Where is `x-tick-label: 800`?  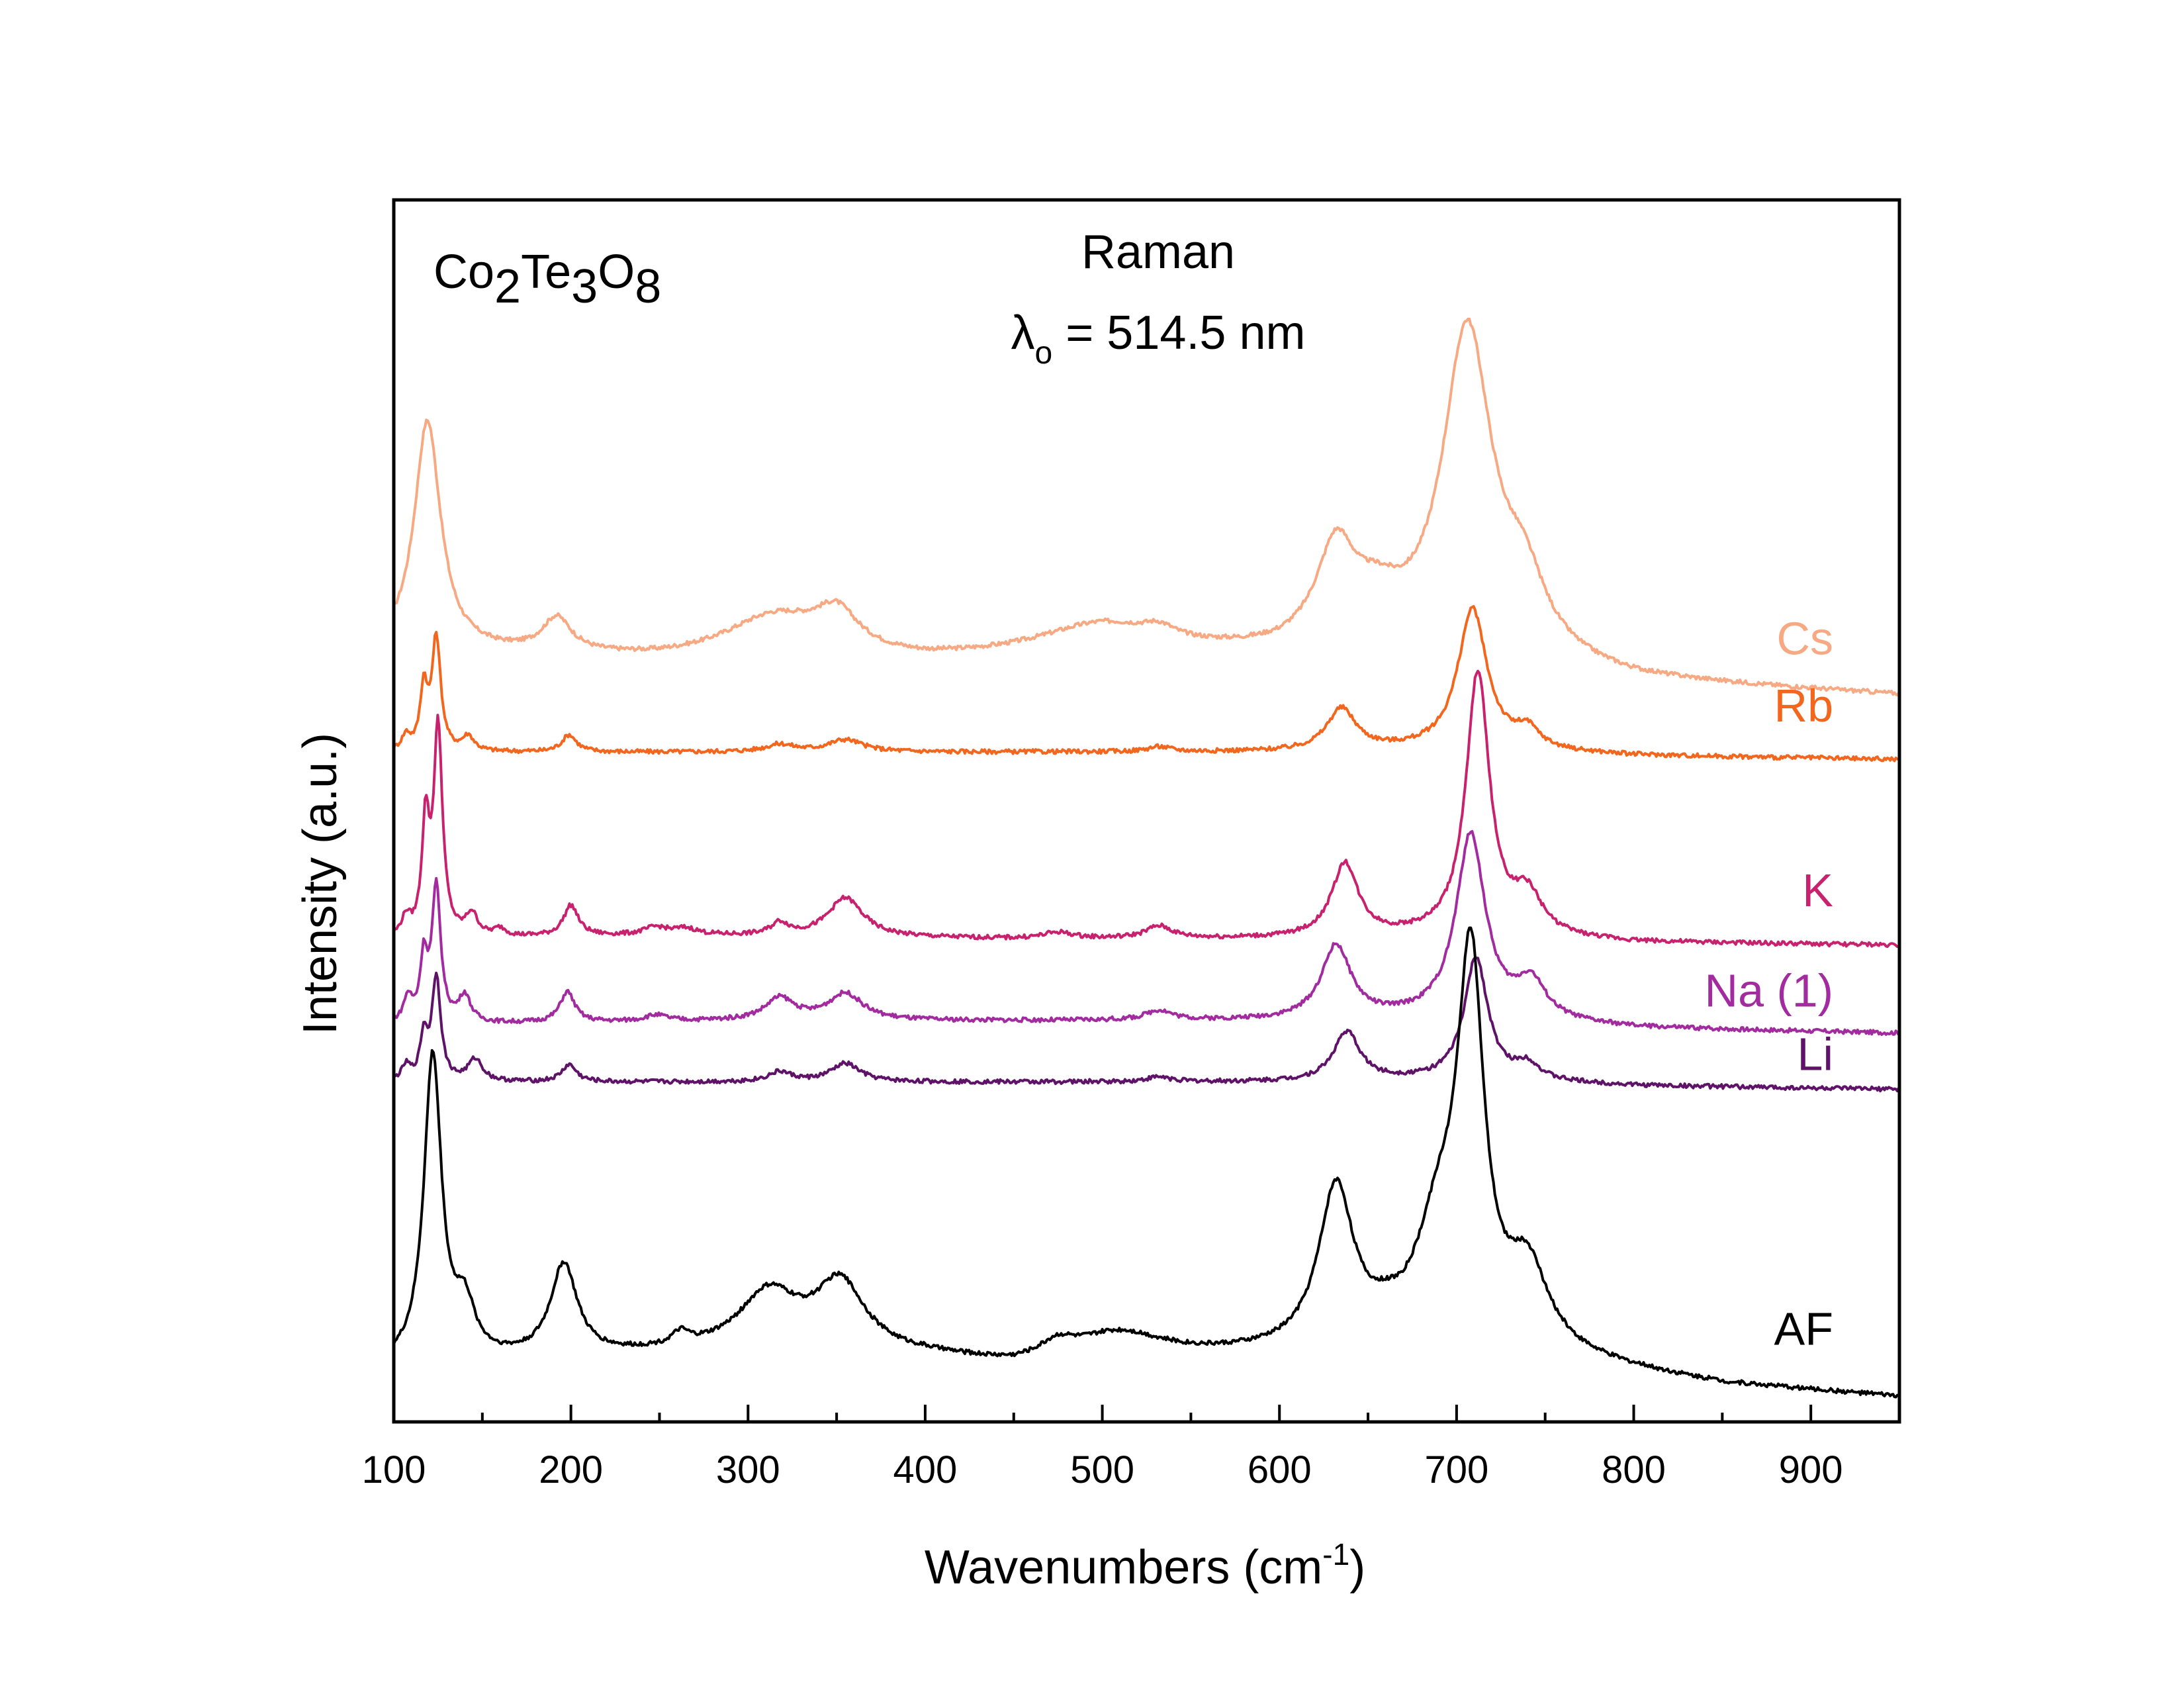
x-tick-label: 800 is located at coordinates (1634, 1469).